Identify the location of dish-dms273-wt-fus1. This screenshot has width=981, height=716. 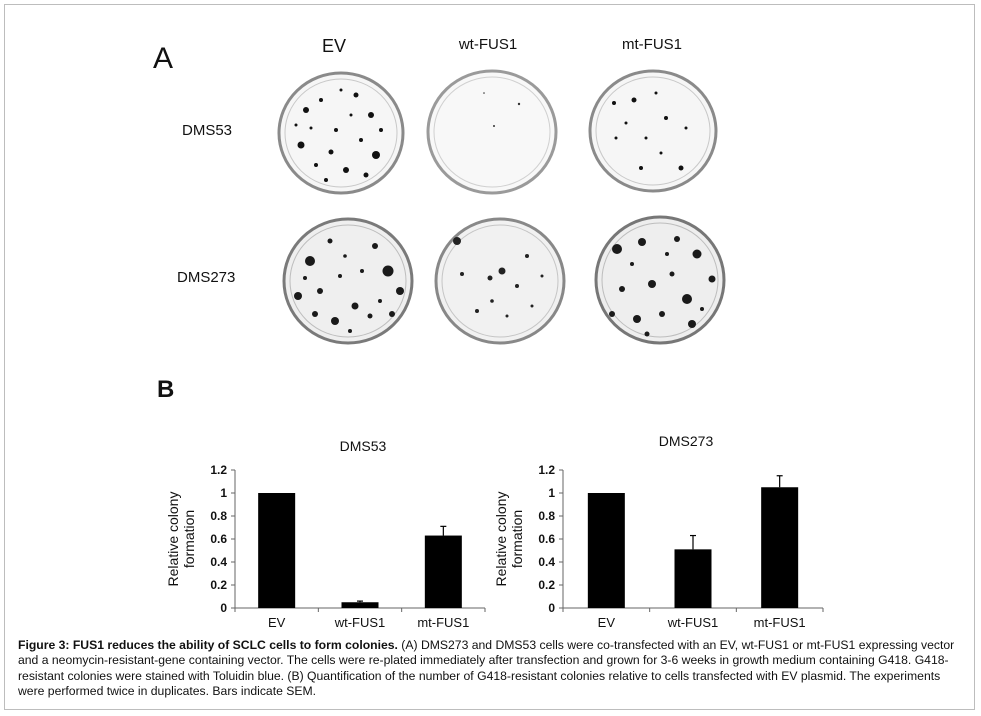
(500, 281).